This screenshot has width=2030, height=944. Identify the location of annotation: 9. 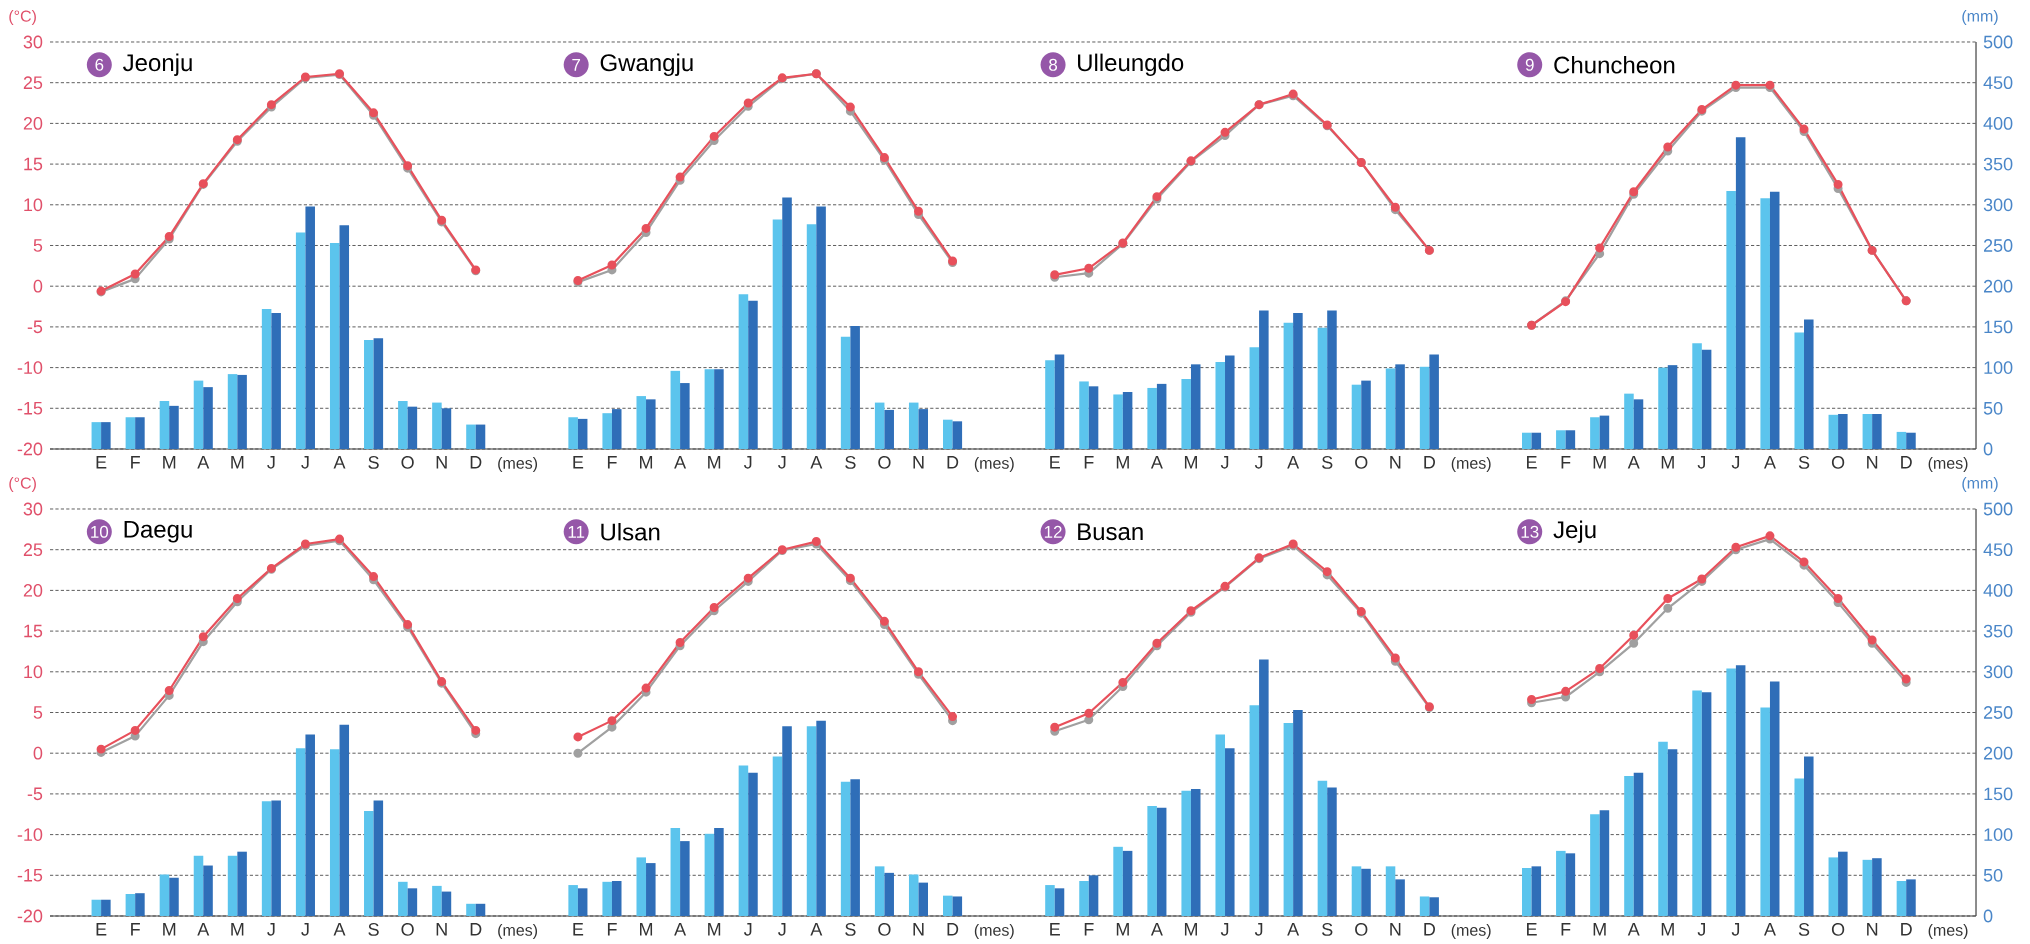
(1529, 64).